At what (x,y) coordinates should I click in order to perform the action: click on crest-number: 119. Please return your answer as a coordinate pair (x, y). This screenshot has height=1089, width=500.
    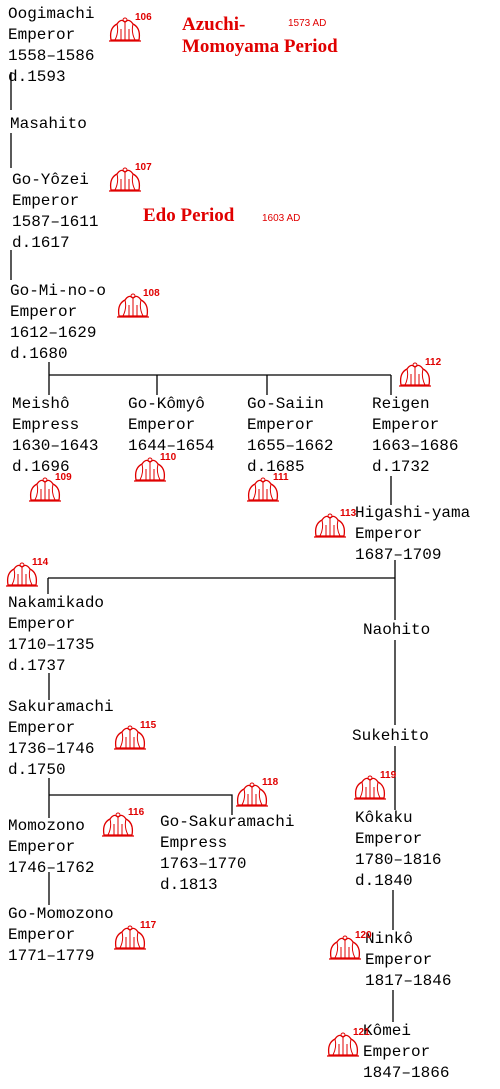
    Looking at the image, I should click on (388, 775).